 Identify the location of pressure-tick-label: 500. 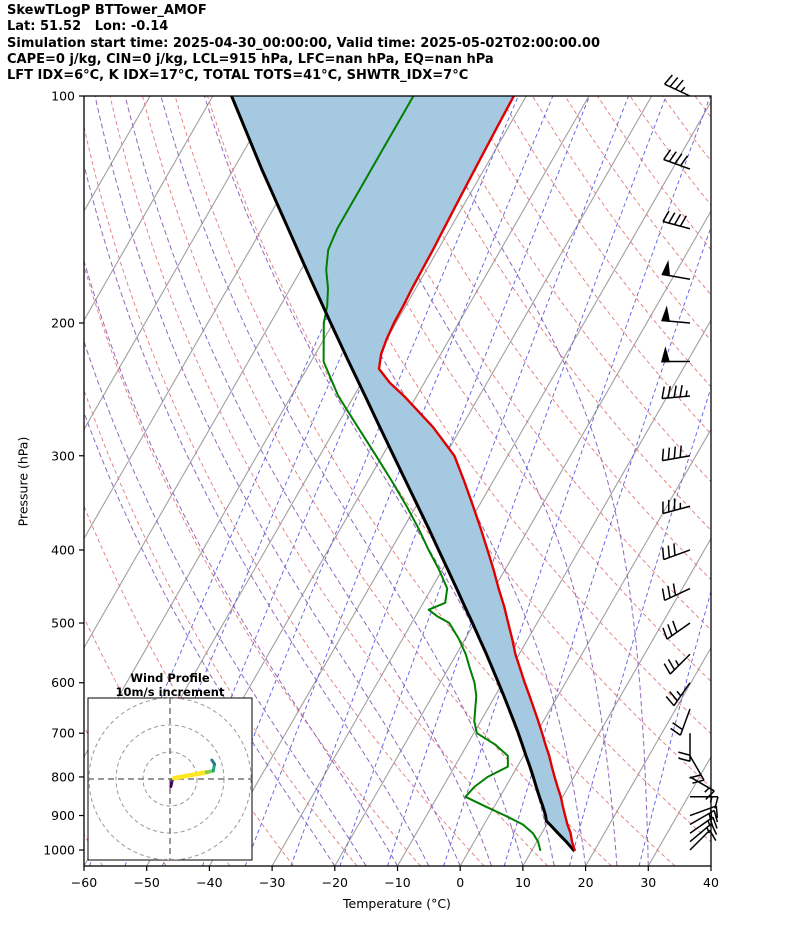
(63, 623).